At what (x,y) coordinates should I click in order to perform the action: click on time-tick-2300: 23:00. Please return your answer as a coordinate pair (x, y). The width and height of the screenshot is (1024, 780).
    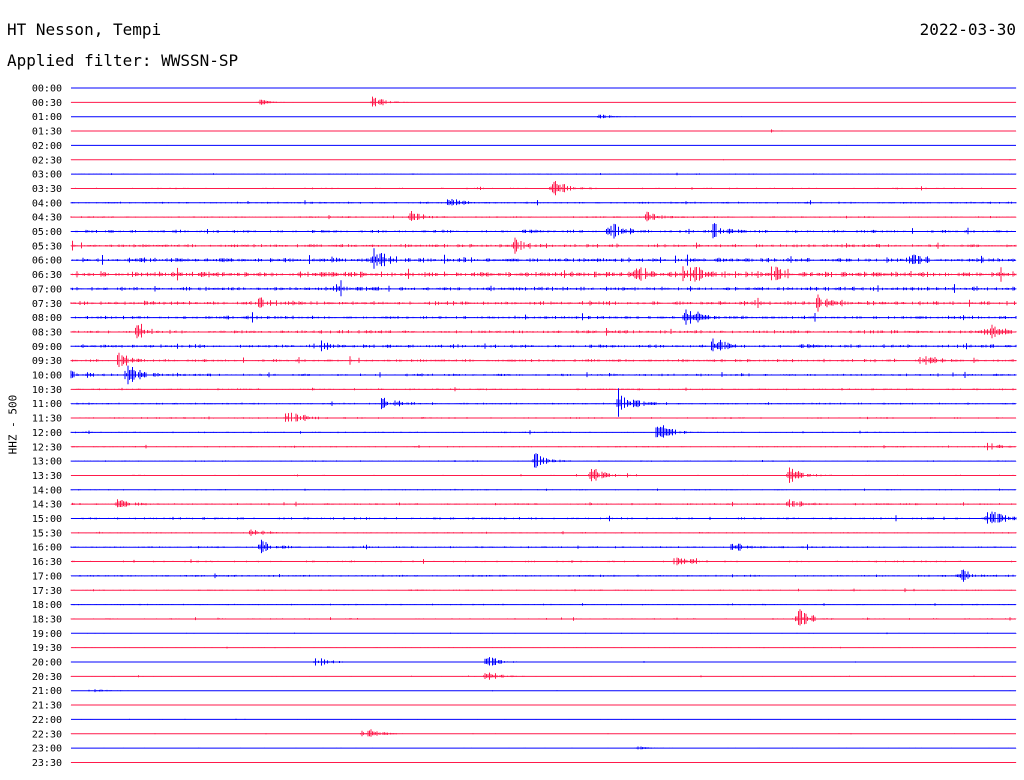
    Looking at the image, I should click on (47, 749).